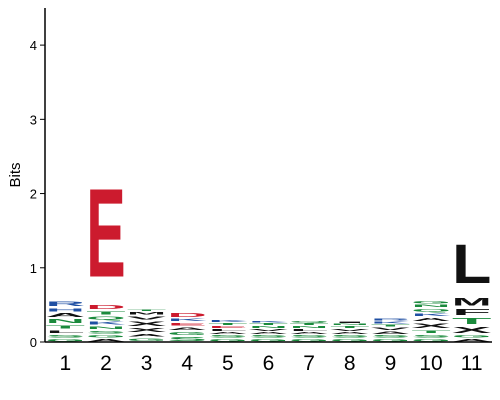 This screenshot has width=500, height=400. What do you see at coordinates (391, 363) in the screenshot?
I see `x-tick-label: 9` at bounding box center [391, 363].